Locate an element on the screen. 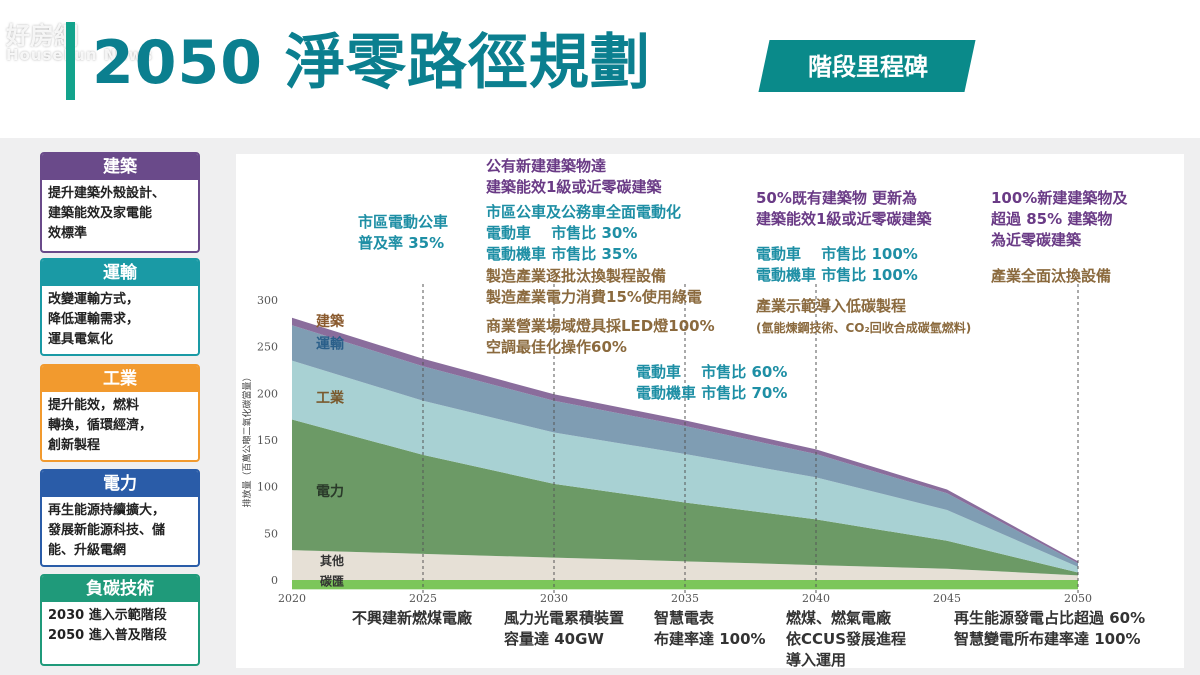 This screenshot has width=1200, height=675. sector-title: 電力 is located at coordinates (120, 484).